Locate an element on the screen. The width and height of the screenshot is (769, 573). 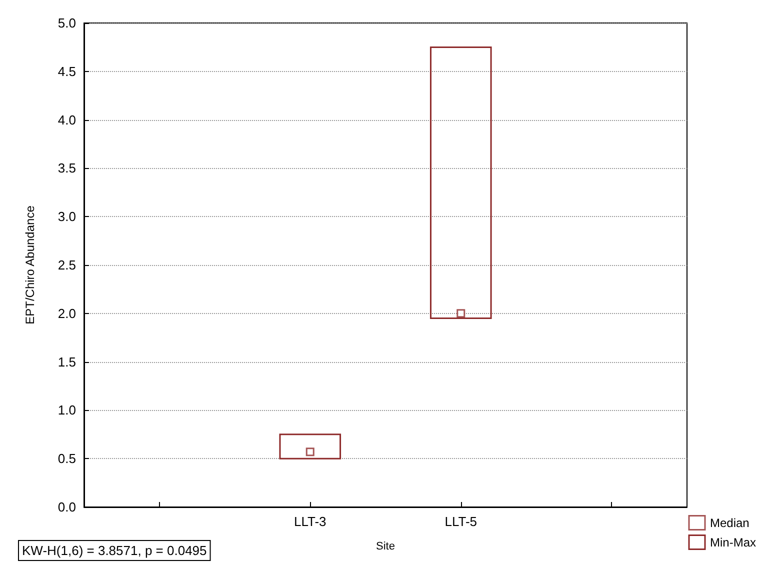
y-tick-label: 3.5 is located at coordinates (67, 168).